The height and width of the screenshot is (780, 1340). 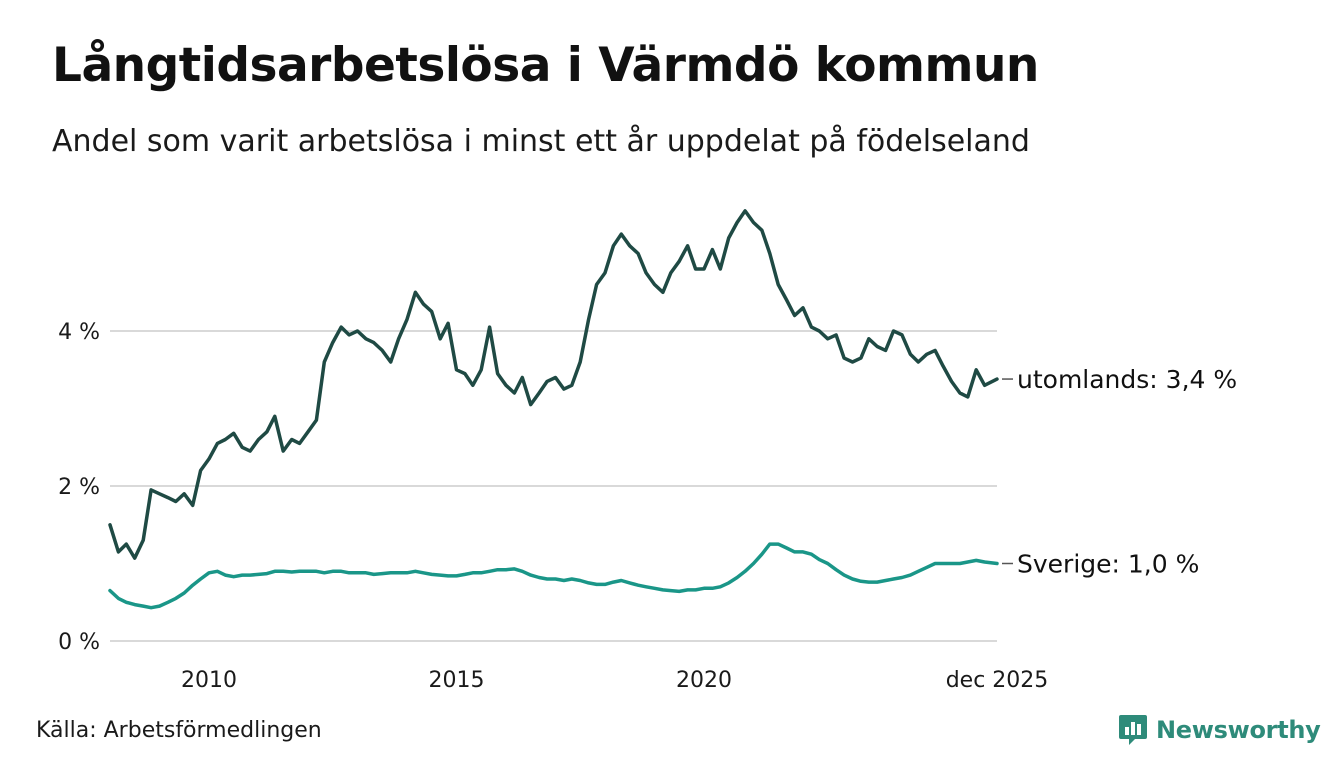 I want to click on y-tick-label: 2 %, so click(x=79, y=487).